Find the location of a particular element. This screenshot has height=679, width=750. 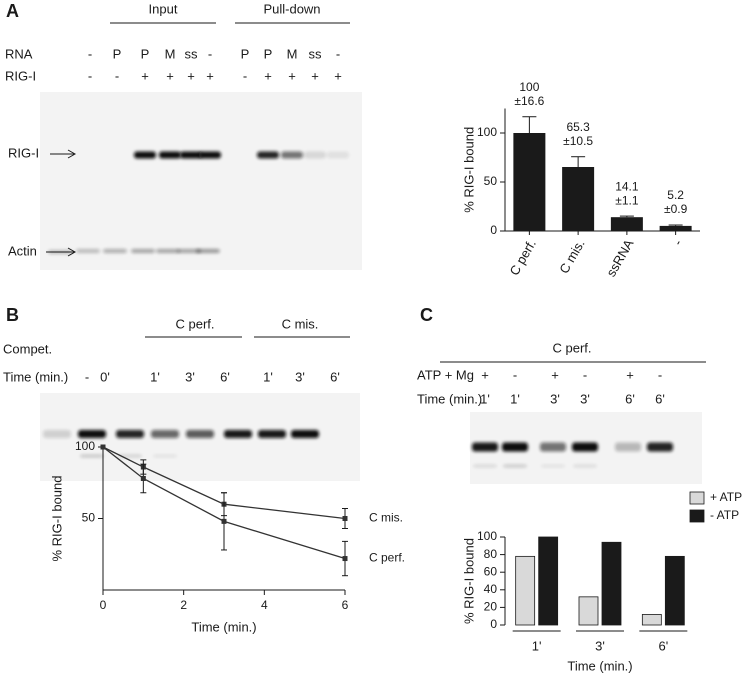

panel-label: A is located at coordinates (12, 11).